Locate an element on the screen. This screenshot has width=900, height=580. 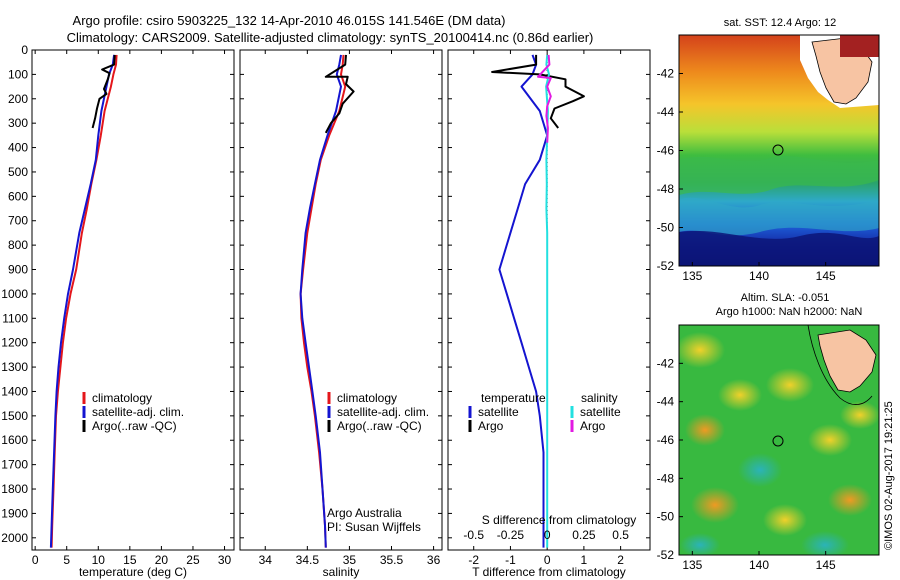
y-tick-label: 500 is located at coordinates (18, 172).